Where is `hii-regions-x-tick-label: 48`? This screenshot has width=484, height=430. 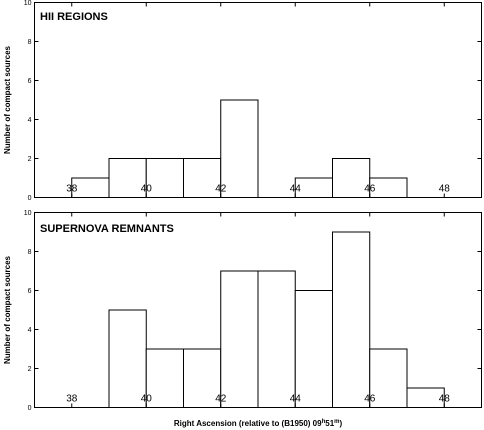
hii-regions-x-tick-label: 48 is located at coordinates (445, 189).